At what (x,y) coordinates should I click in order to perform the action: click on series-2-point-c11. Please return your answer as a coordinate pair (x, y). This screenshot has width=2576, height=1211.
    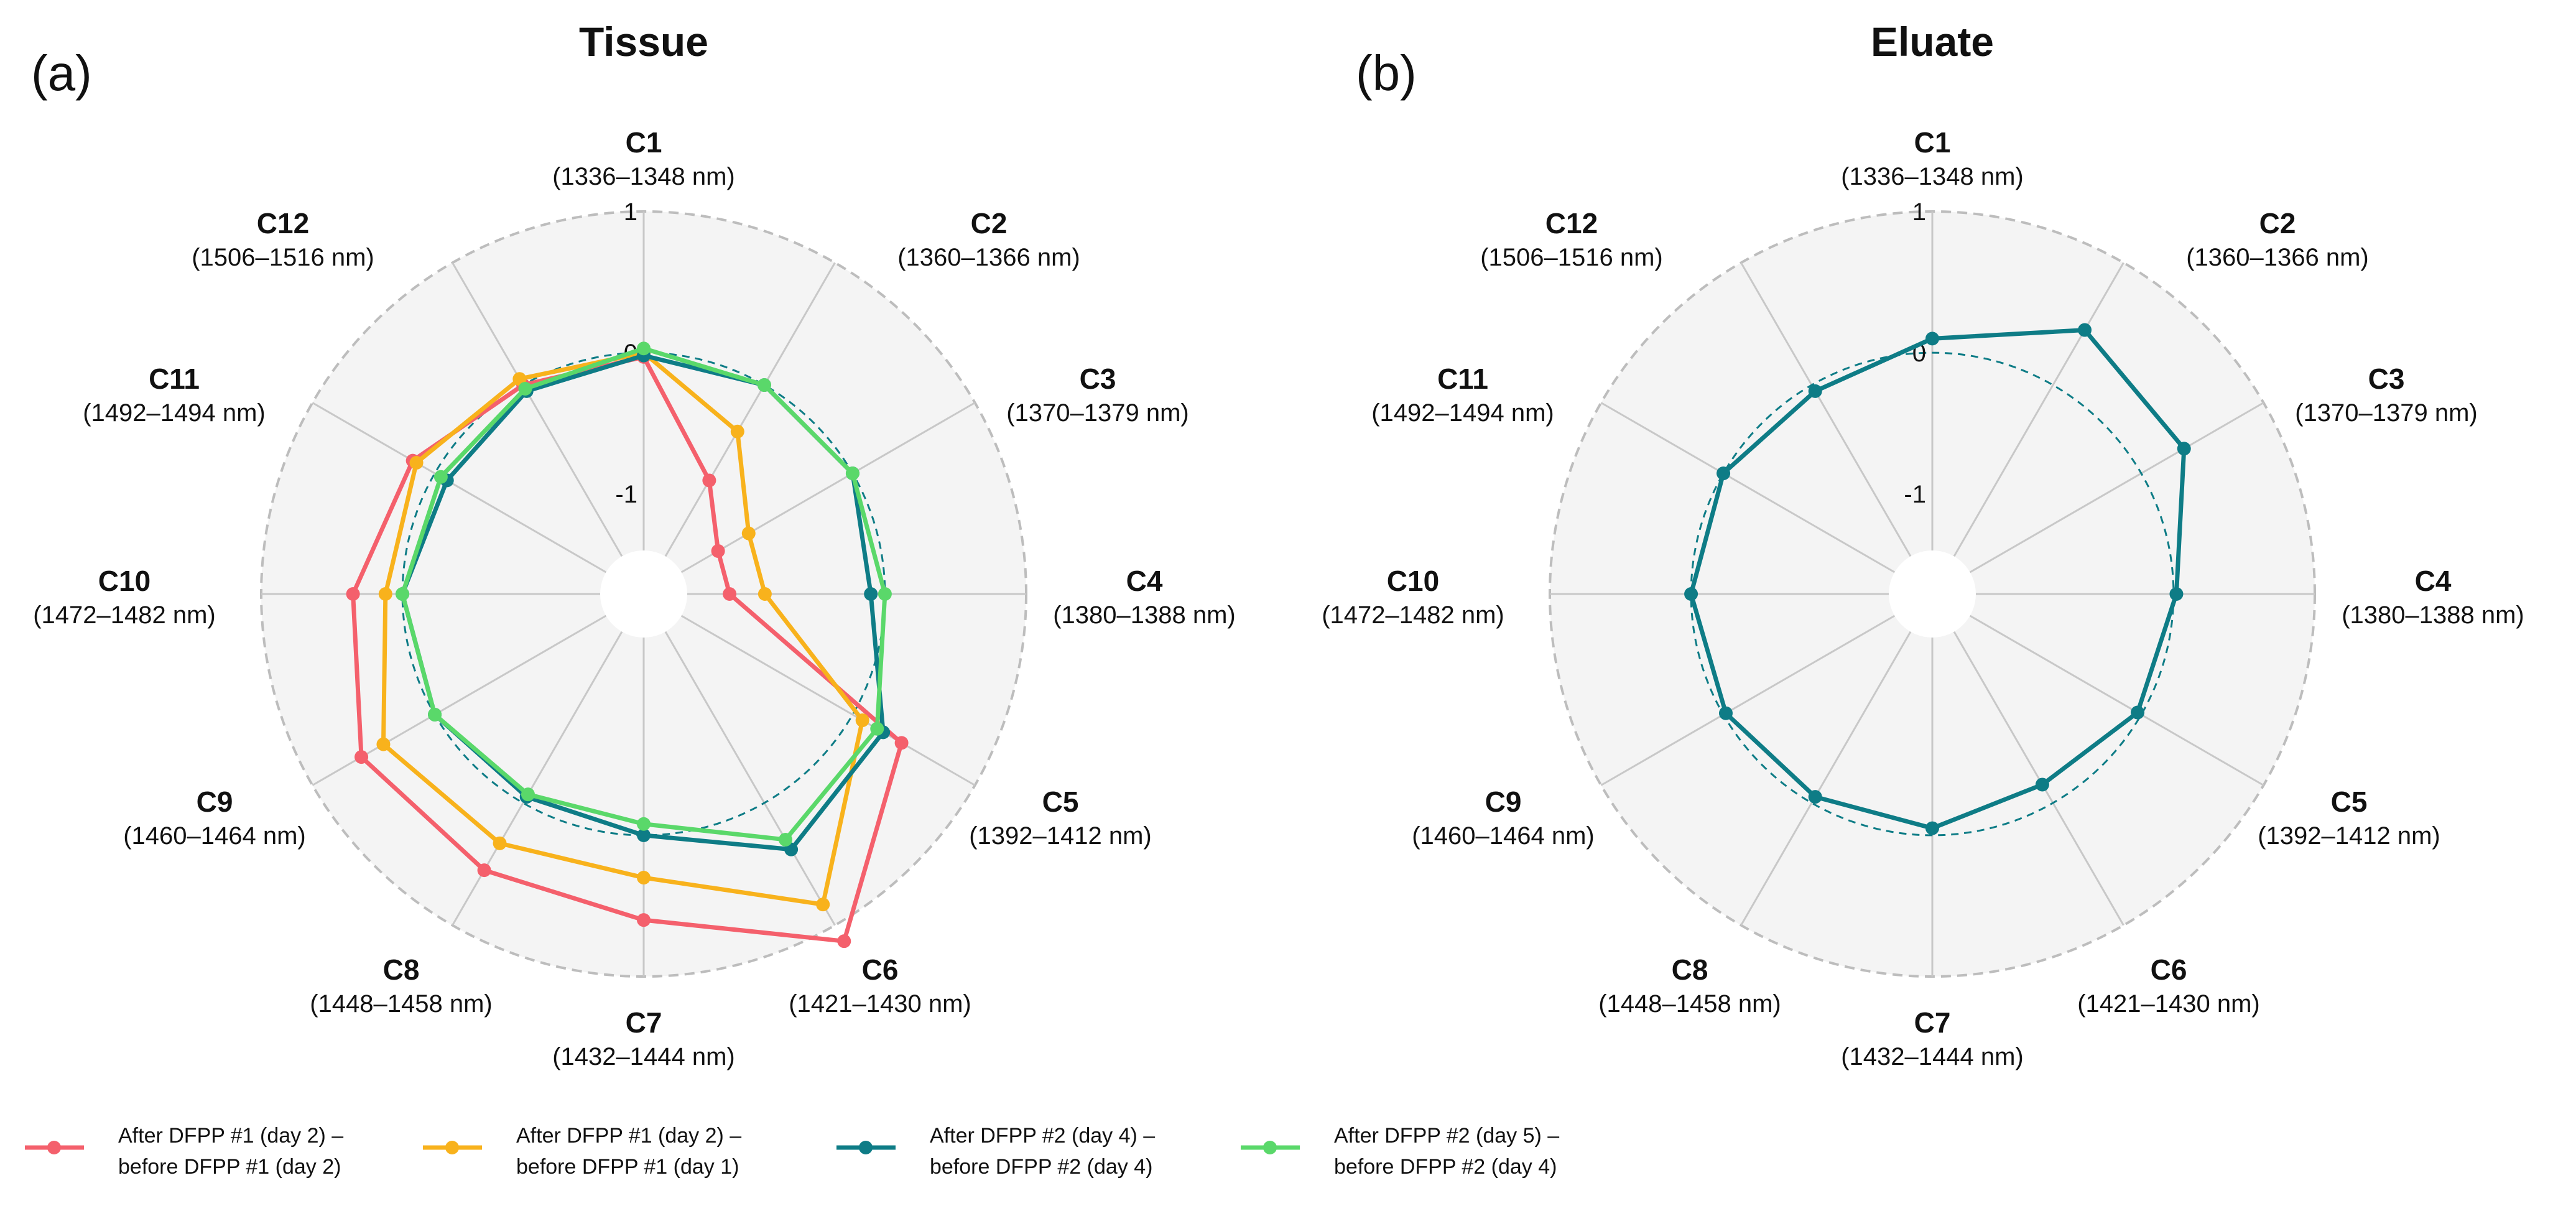
    Looking at the image, I should click on (416, 463).